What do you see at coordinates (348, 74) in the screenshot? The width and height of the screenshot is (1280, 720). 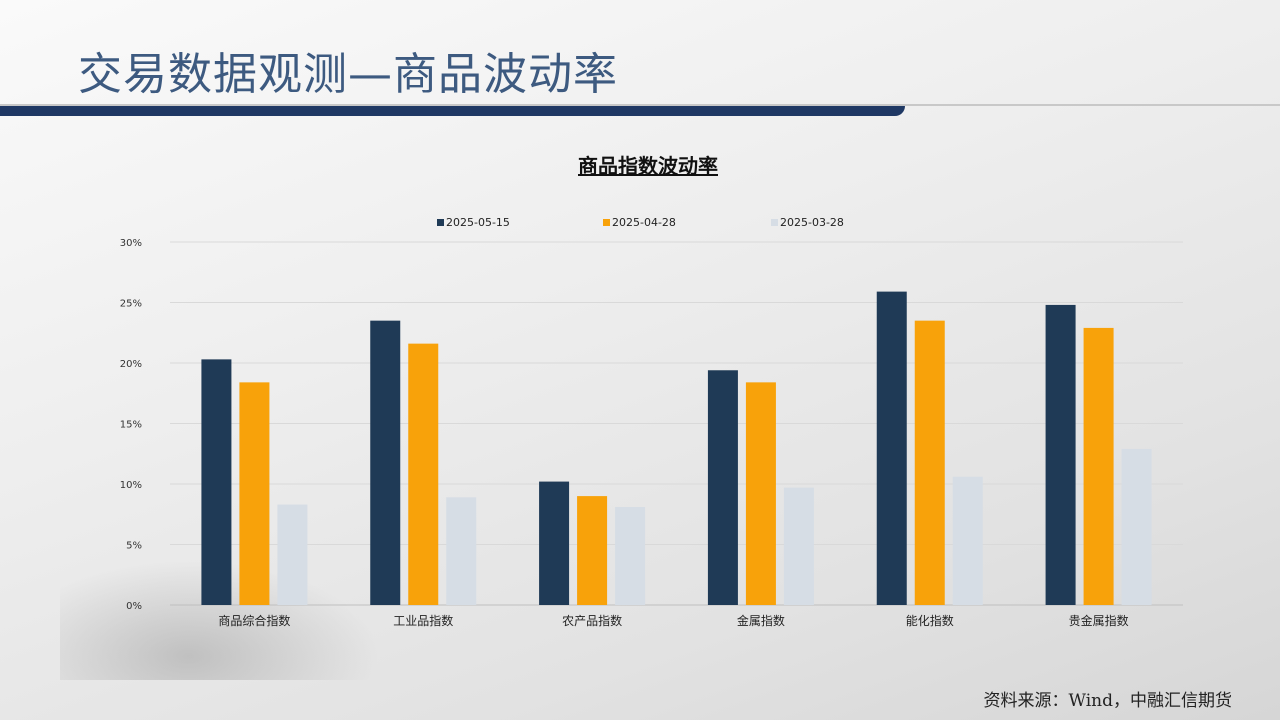 I see `page-title: 交易数据观测—商品波动率` at bounding box center [348, 74].